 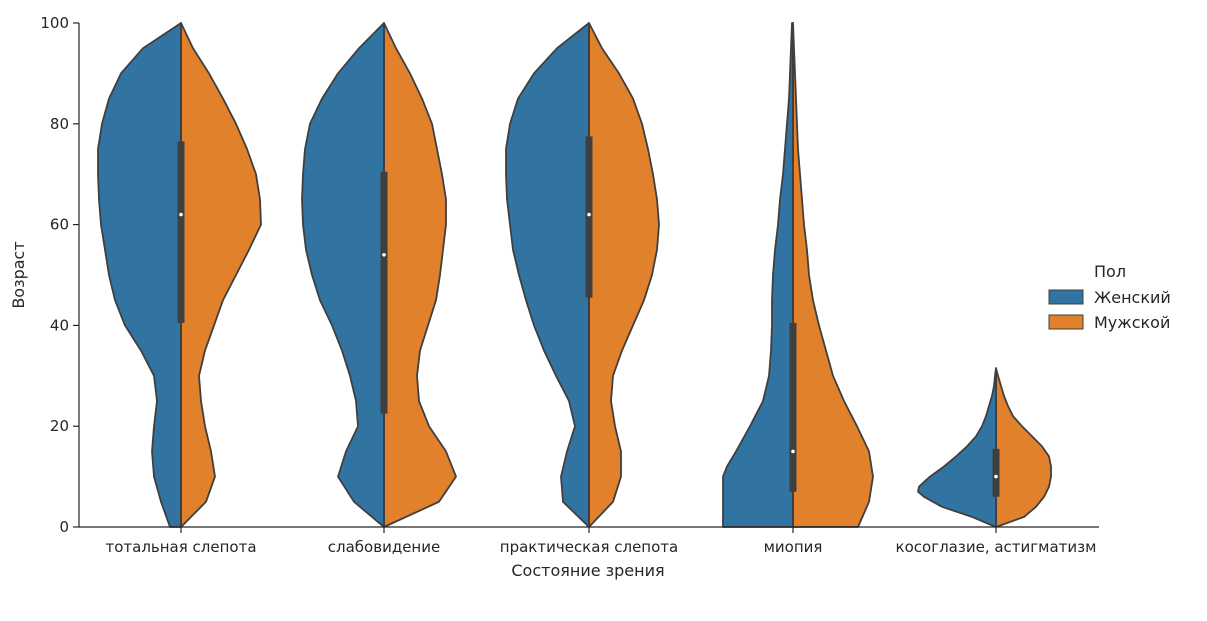 What do you see at coordinates (1110, 271) in the screenshot?
I see `legend-title: Пол` at bounding box center [1110, 271].